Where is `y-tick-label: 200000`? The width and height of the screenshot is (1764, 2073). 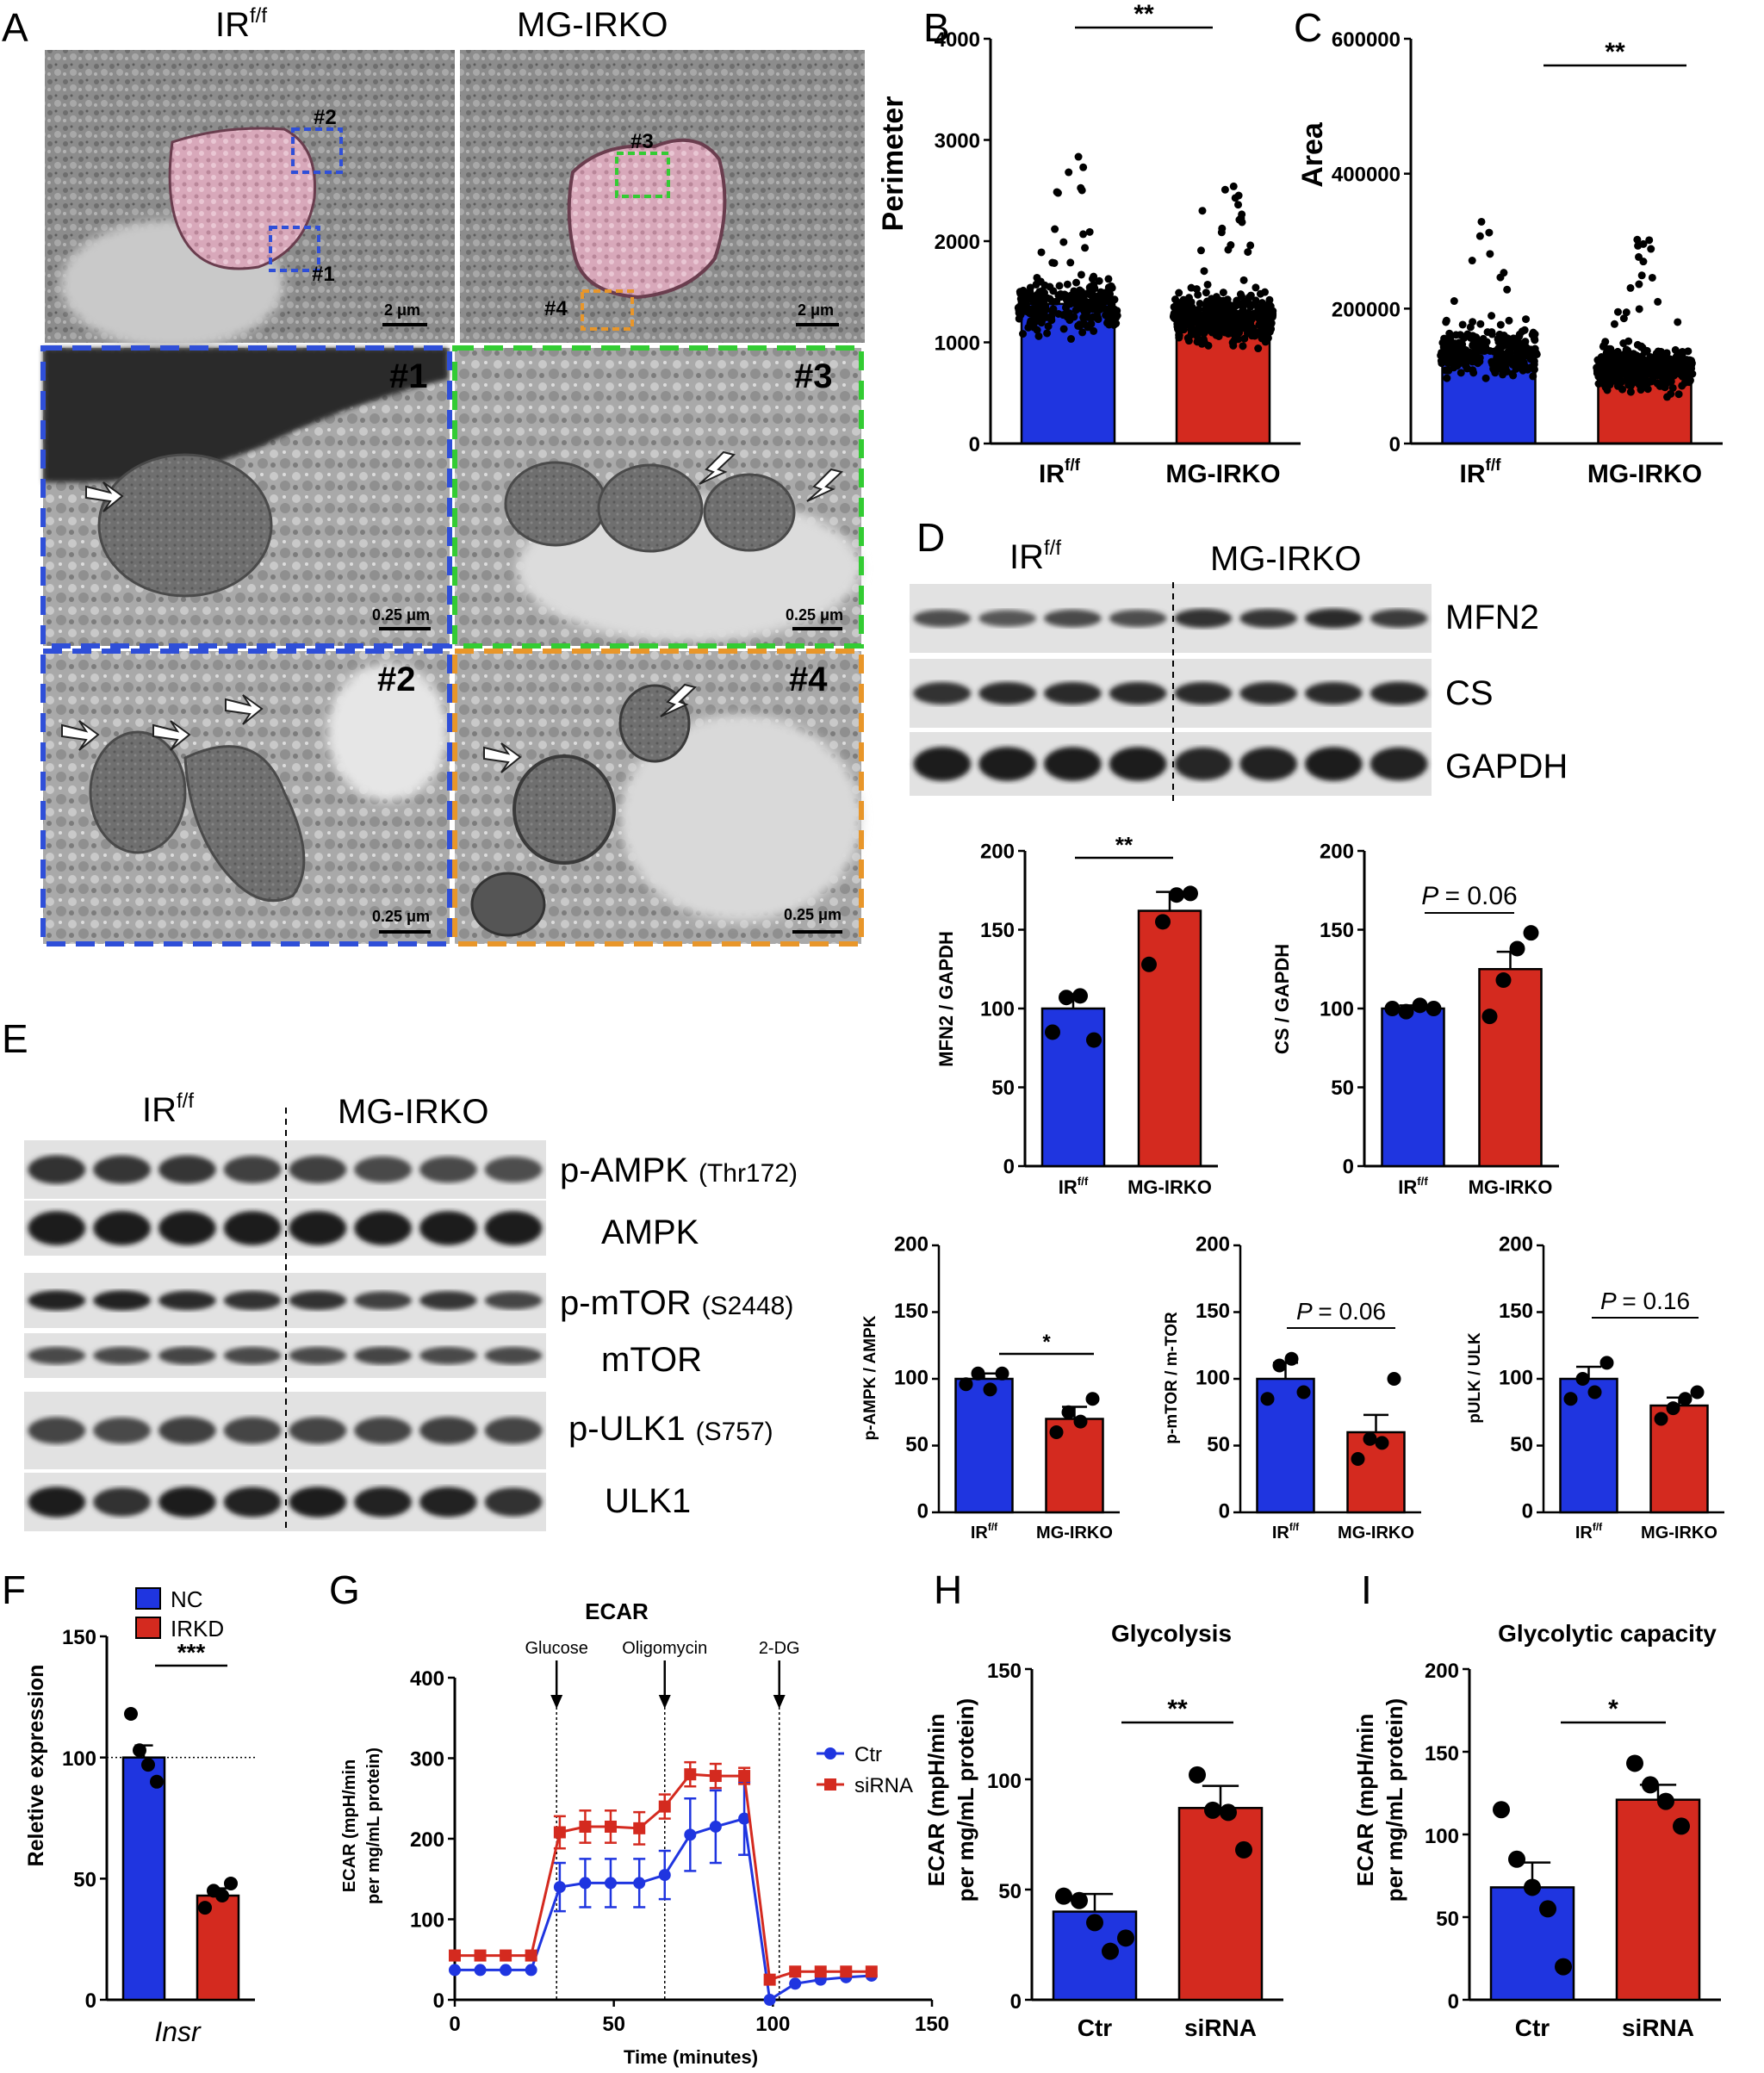
y-tick-label: 200000 is located at coordinates (1366, 309).